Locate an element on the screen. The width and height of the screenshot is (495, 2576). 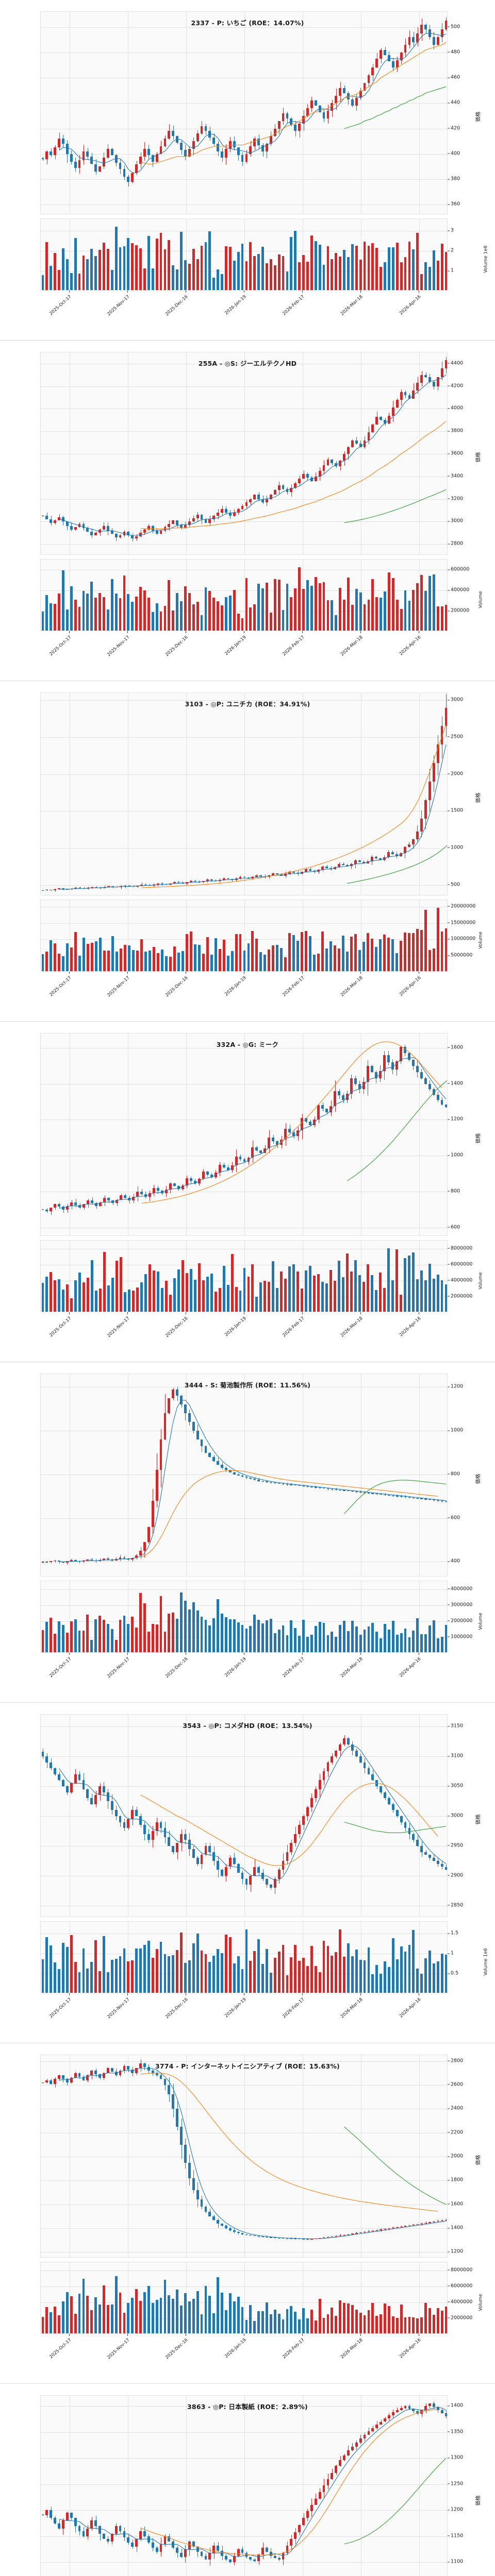
x-tick-label: 2026-Feb-17 is located at coordinates (294, 305).